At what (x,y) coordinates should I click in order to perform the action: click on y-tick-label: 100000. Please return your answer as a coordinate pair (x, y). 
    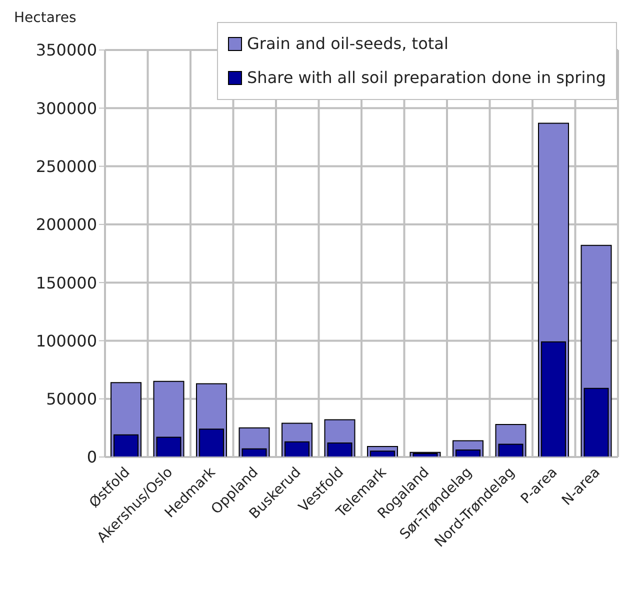
    Looking at the image, I should click on (66, 340).